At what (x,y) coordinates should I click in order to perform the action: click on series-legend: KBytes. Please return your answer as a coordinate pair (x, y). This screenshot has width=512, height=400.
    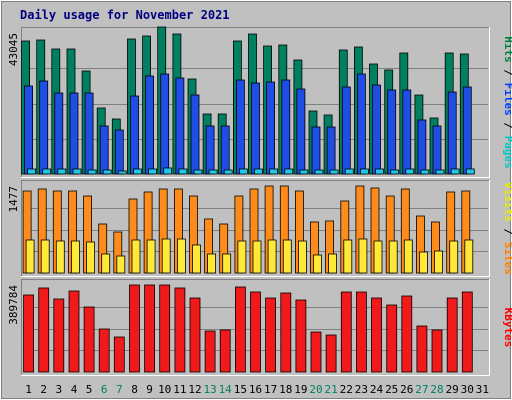
    Looking at the image, I should click on (507, 328).